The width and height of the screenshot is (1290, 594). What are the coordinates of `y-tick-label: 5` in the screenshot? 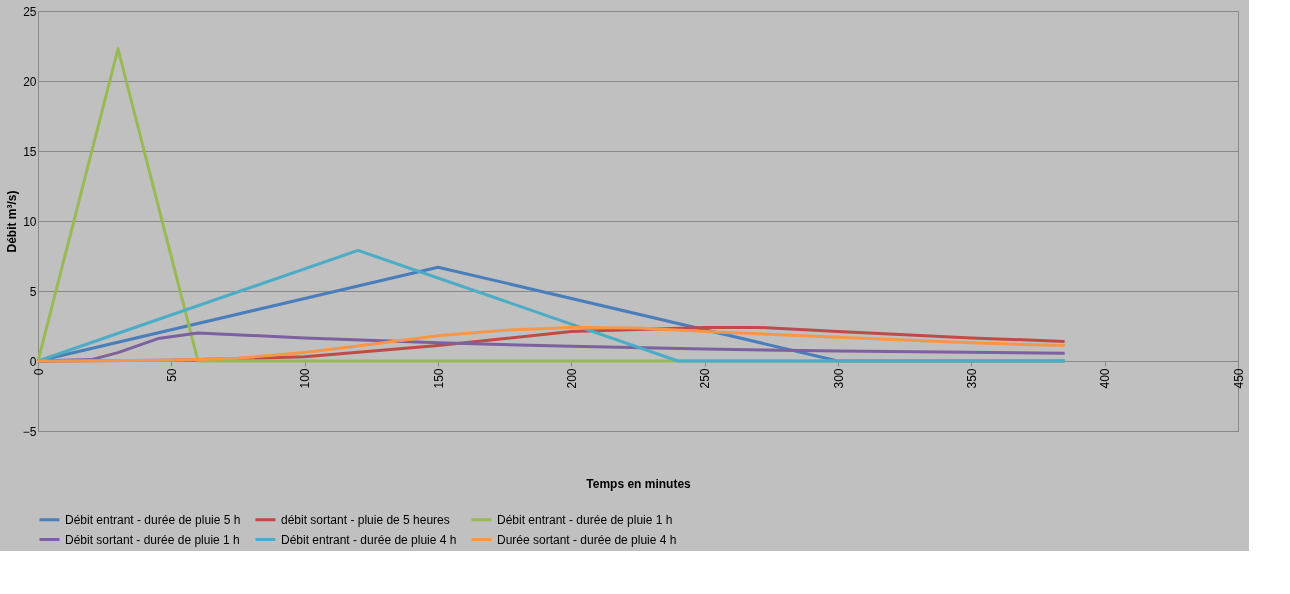 It's located at (33, 291).